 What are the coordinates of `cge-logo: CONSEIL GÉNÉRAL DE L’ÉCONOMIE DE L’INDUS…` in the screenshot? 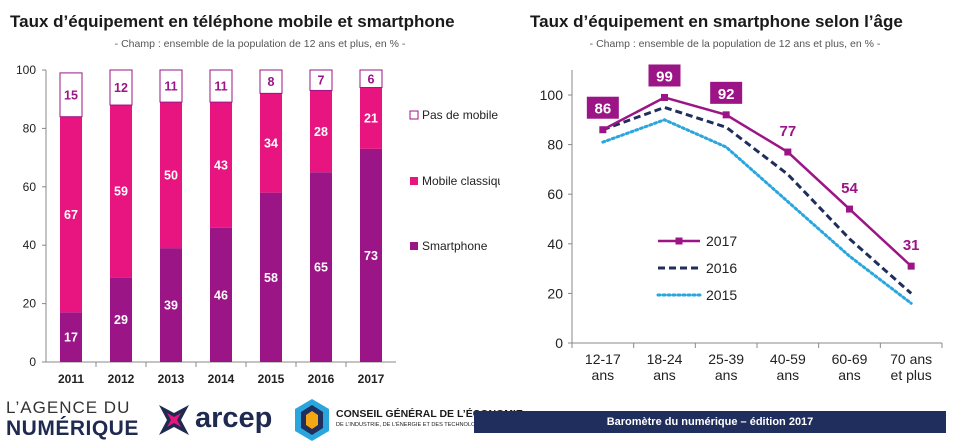 It's located at (407, 420).